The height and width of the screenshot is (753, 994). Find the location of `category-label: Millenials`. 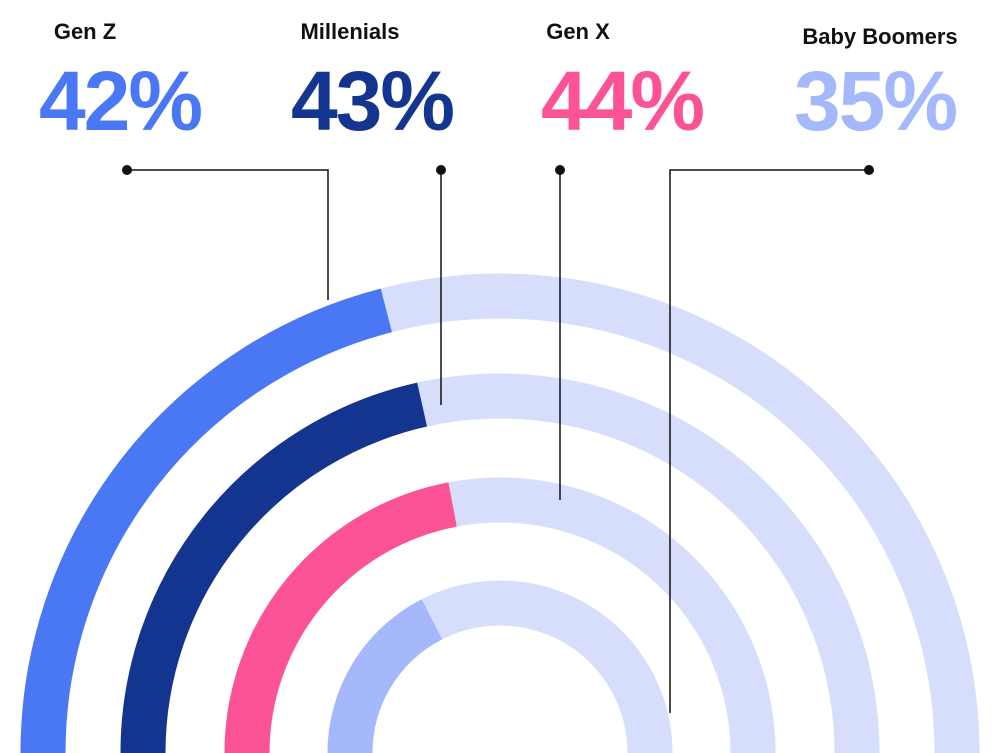

category-label: Millenials is located at coordinates (349, 31).